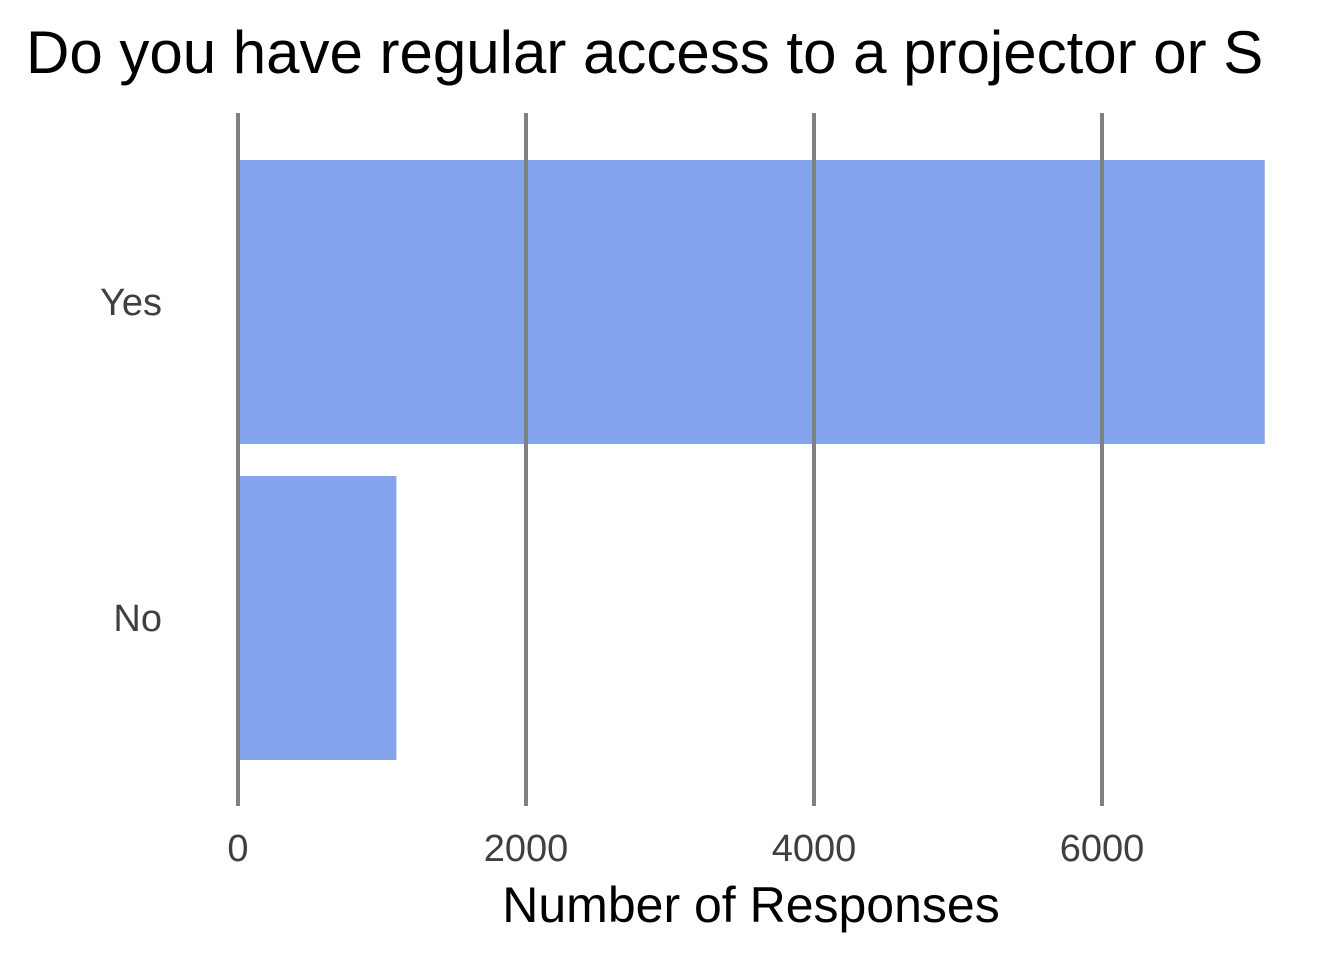 This screenshot has height=965, width=1344. I want to click on y-tick-label-yes: Yes, so click(131, 303).